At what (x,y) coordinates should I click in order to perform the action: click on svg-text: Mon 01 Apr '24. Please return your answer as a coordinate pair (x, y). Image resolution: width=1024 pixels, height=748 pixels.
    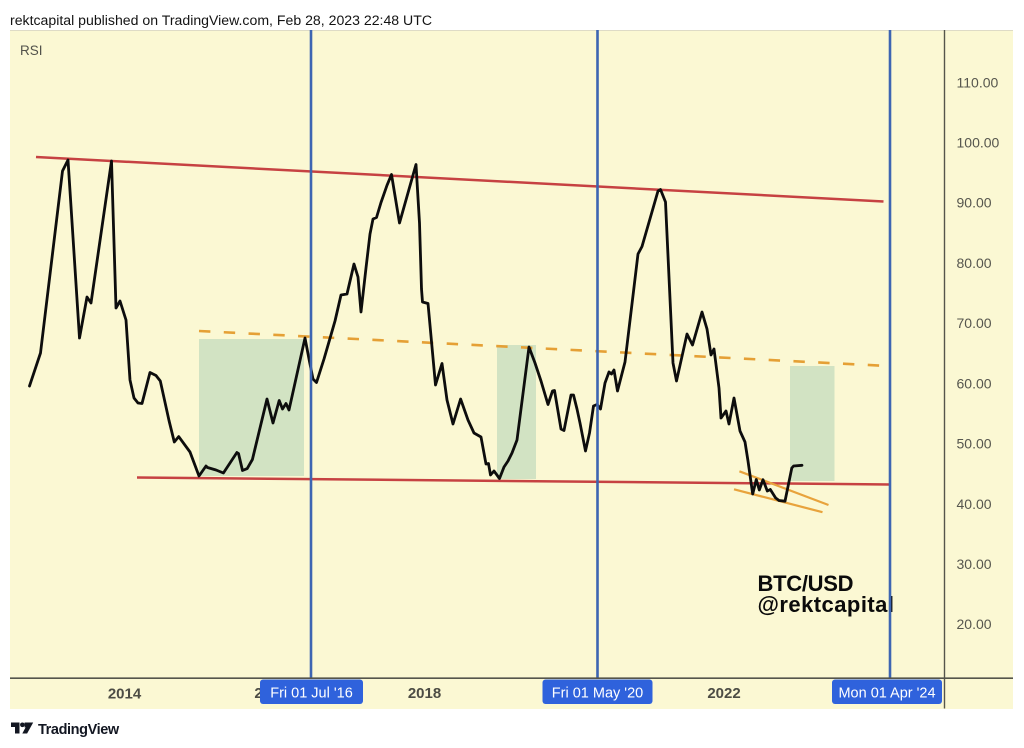
    Looking at the image, I should click on (886, 694).